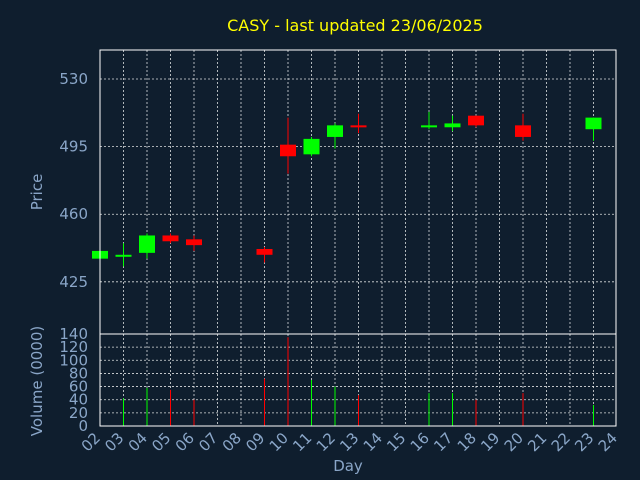 The image size is (640, 480). What do you see at coordinates (73, 360) in the screenshot?
I see `volume-tick-label: 100` at bounding box center [73, 360].